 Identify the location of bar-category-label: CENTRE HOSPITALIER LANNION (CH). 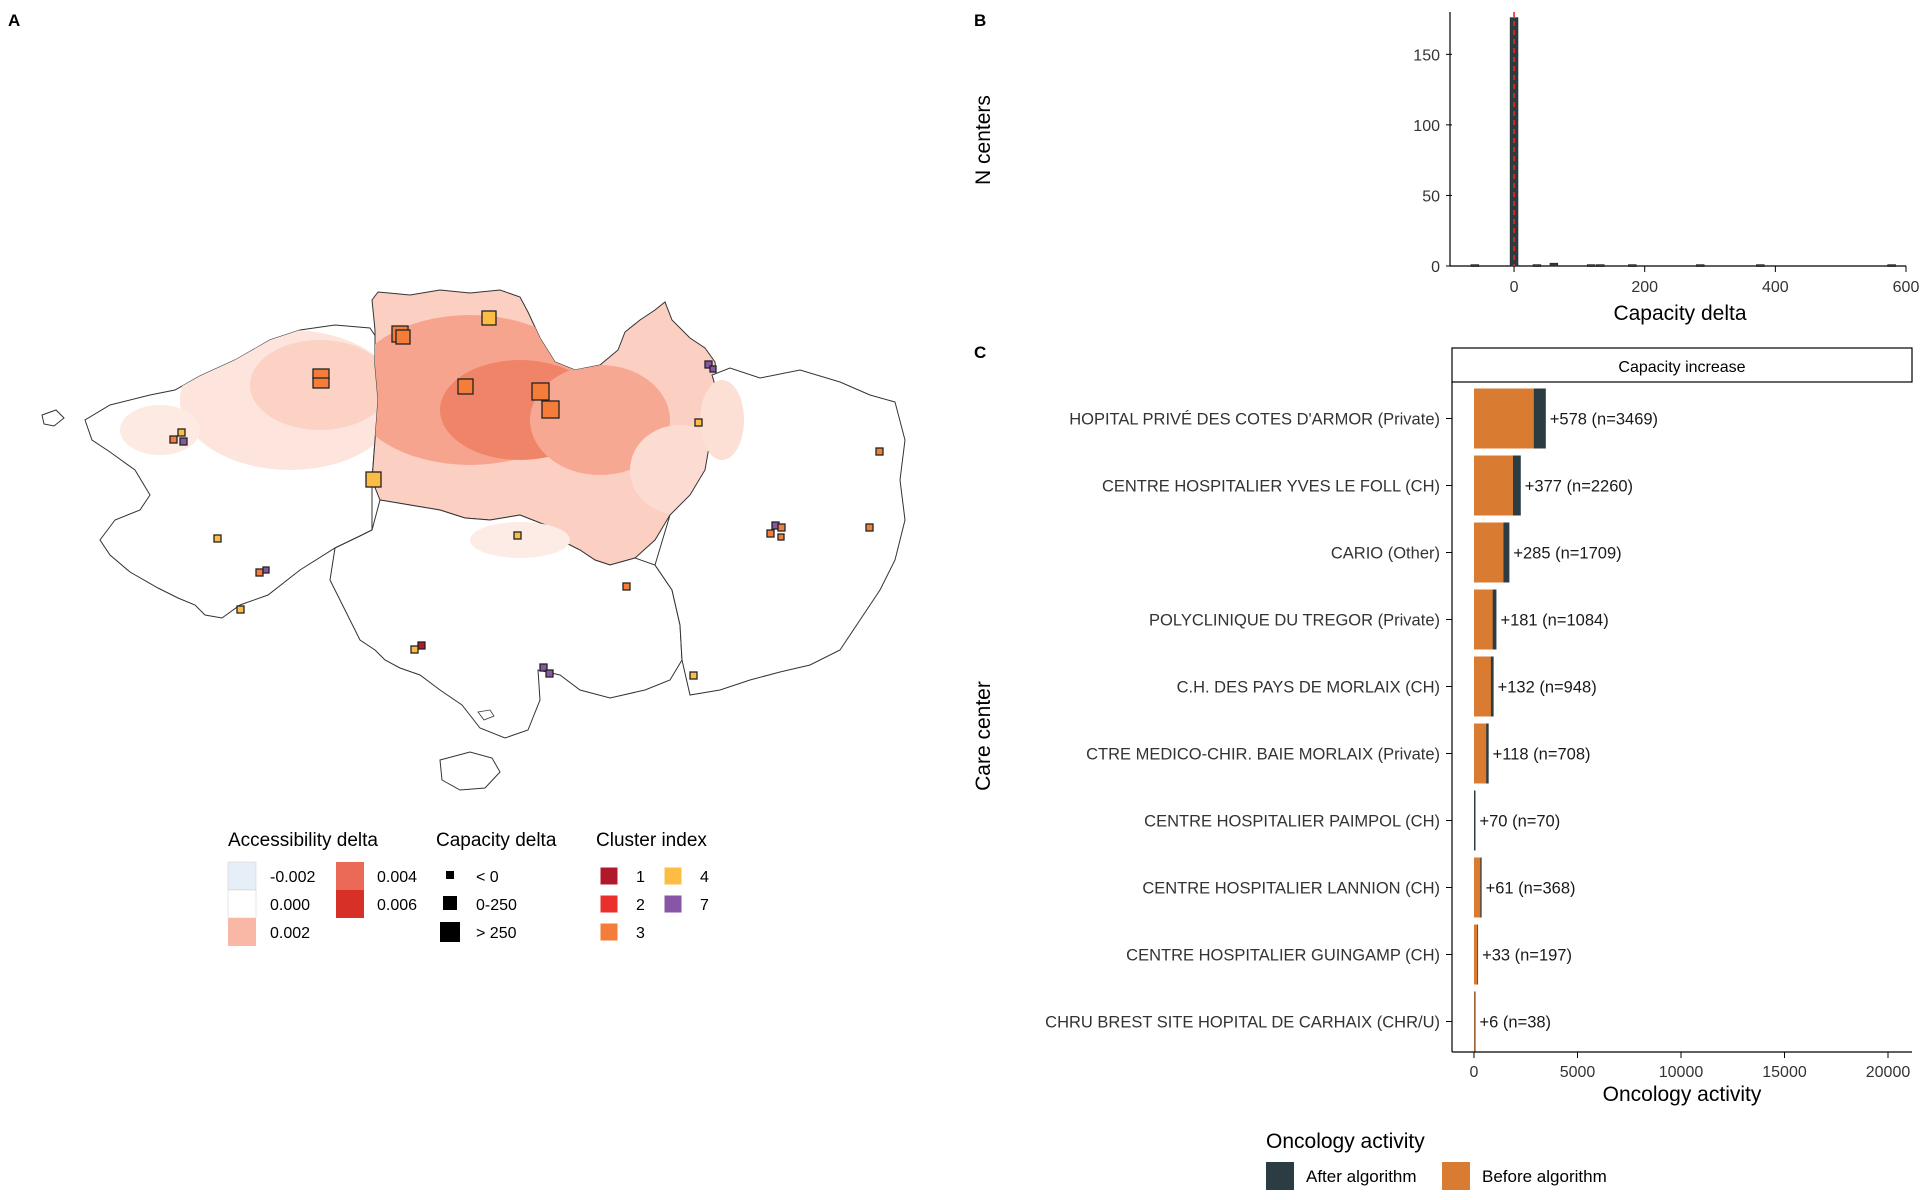
(1291, 889).